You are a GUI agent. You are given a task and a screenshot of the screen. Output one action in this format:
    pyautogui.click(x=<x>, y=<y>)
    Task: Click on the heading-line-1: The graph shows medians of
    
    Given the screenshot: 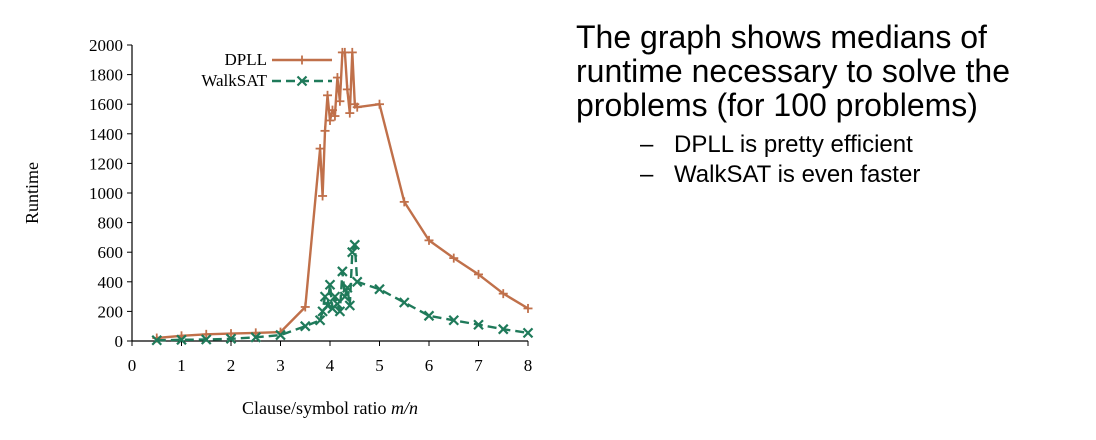 What is the action you would take?
    pyautogui.click(x=781, y=37)
    